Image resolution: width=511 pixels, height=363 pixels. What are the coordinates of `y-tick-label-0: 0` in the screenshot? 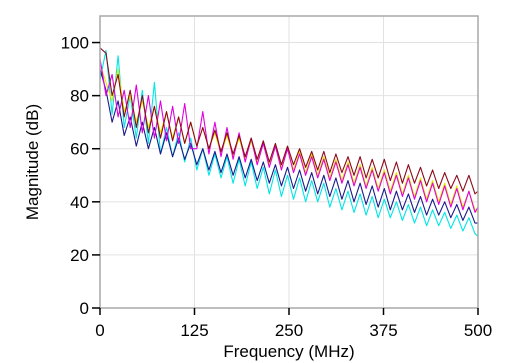 It's located at (84, 308).